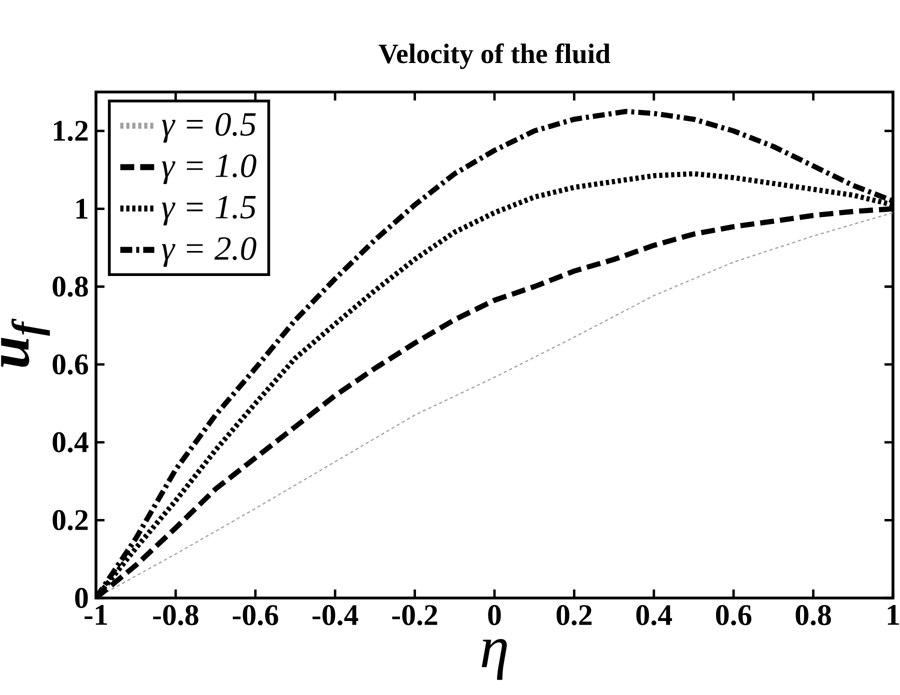 This screenshot has width=900, height=695. I want to click on y-tick-label: 1, so click(82, 208).